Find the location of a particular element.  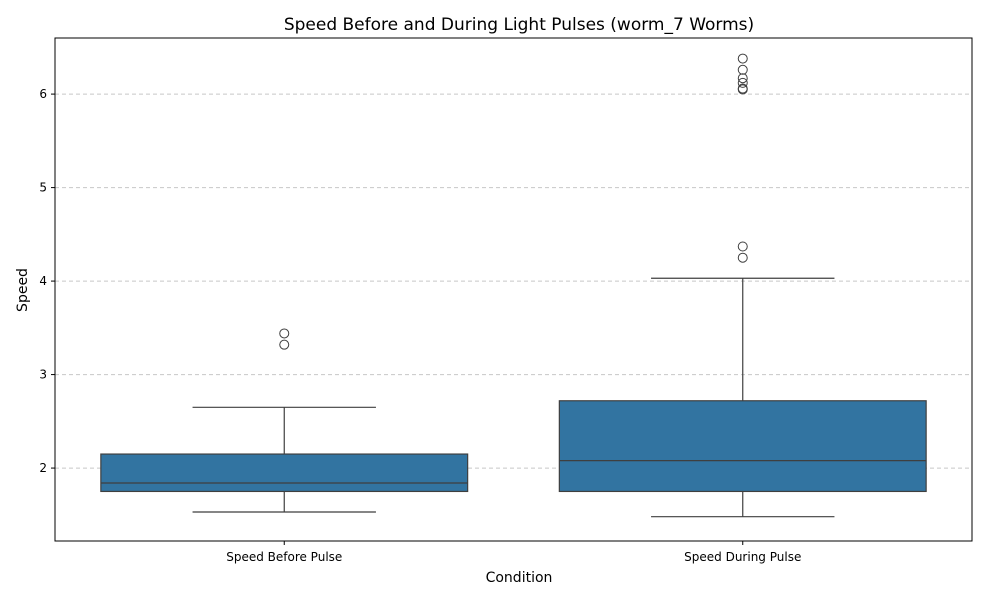

x-ticks: Speed Before Pulse Speed During Pulse is located at coordinates (513, 552).